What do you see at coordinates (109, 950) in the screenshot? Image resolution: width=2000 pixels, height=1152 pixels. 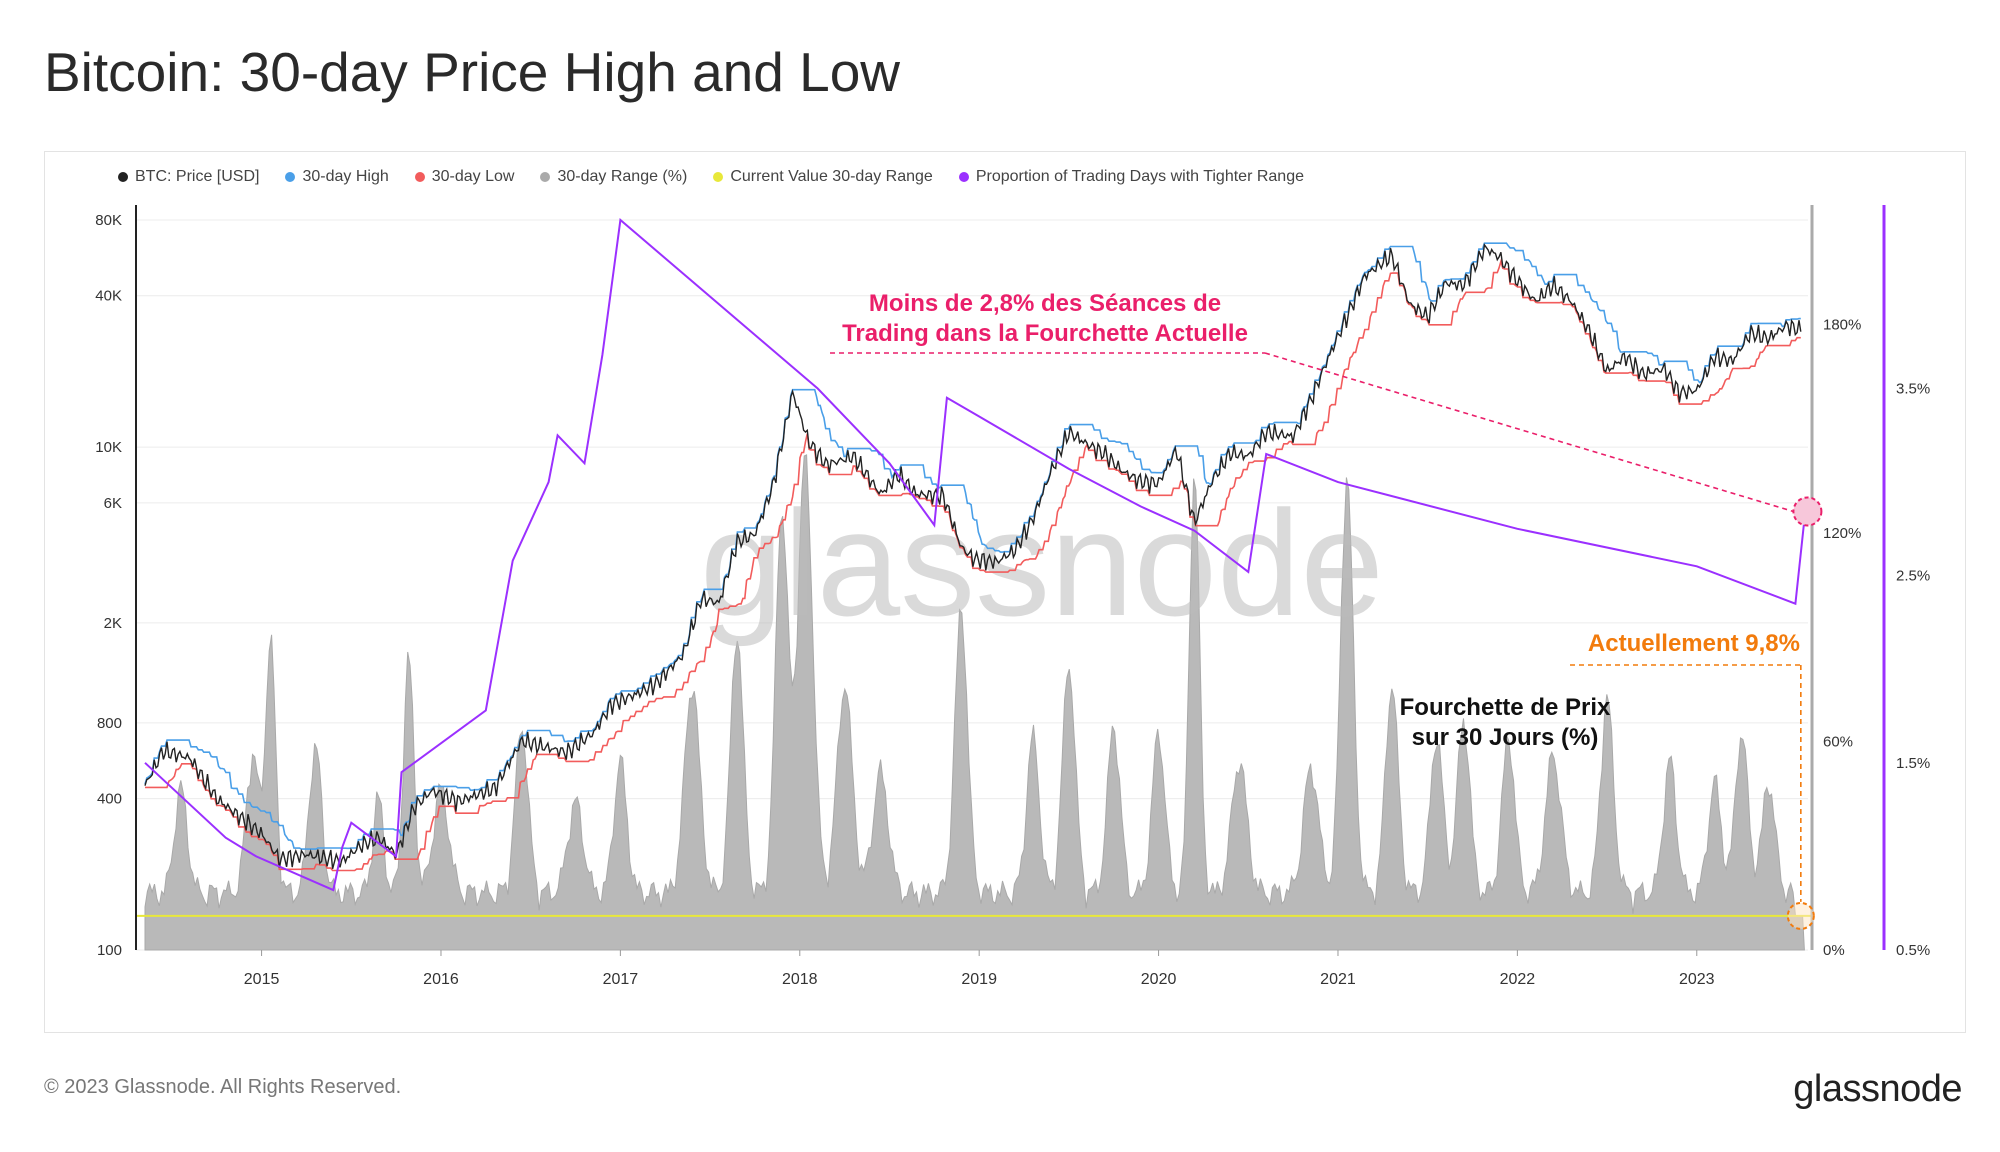 I see `y-left-tick-label: 100` at bounding box center [109, 950].